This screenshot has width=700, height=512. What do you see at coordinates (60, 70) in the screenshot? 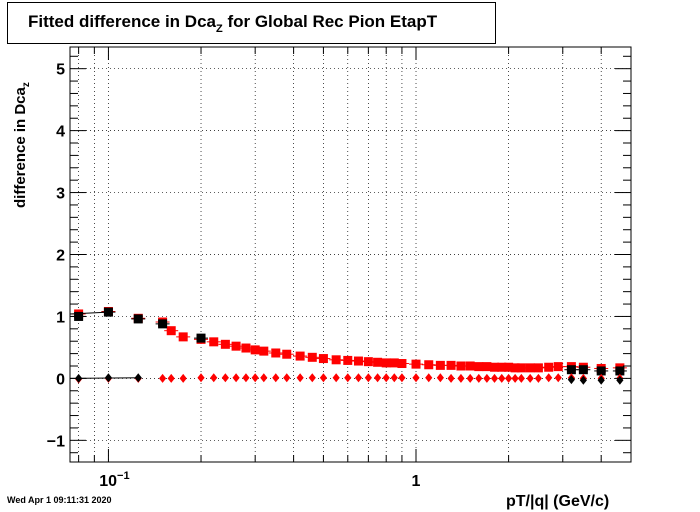
I see `y-tick-label: 5` at bounding box center [60, 70].